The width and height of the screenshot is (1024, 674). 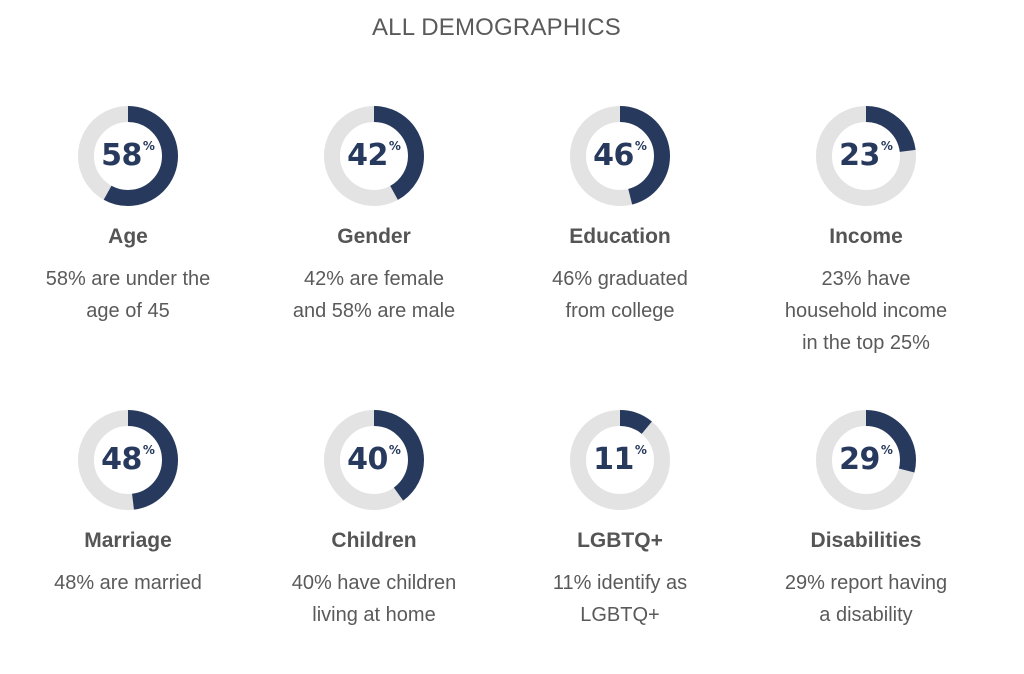 What do you see at coordinates (367, 459) in the screenshot?
I see `percent-number: 40` at bounding box center [367, 459].